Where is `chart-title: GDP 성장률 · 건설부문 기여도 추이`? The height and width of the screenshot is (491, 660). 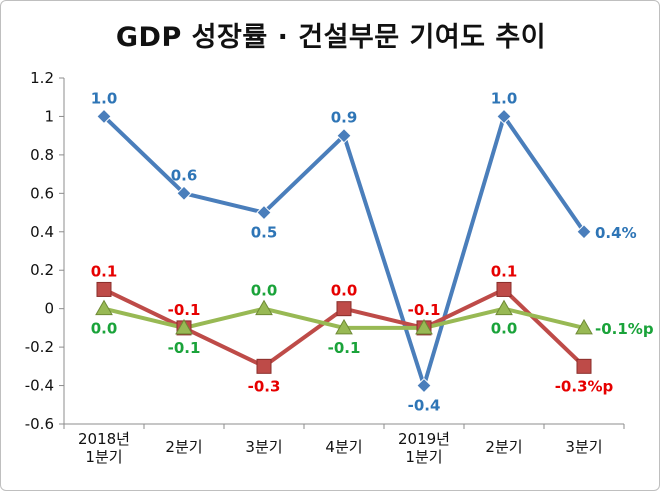 chart-title: GDP 성장률 · 건설부문 기여도 추이 is located at coordinates (331, 37).